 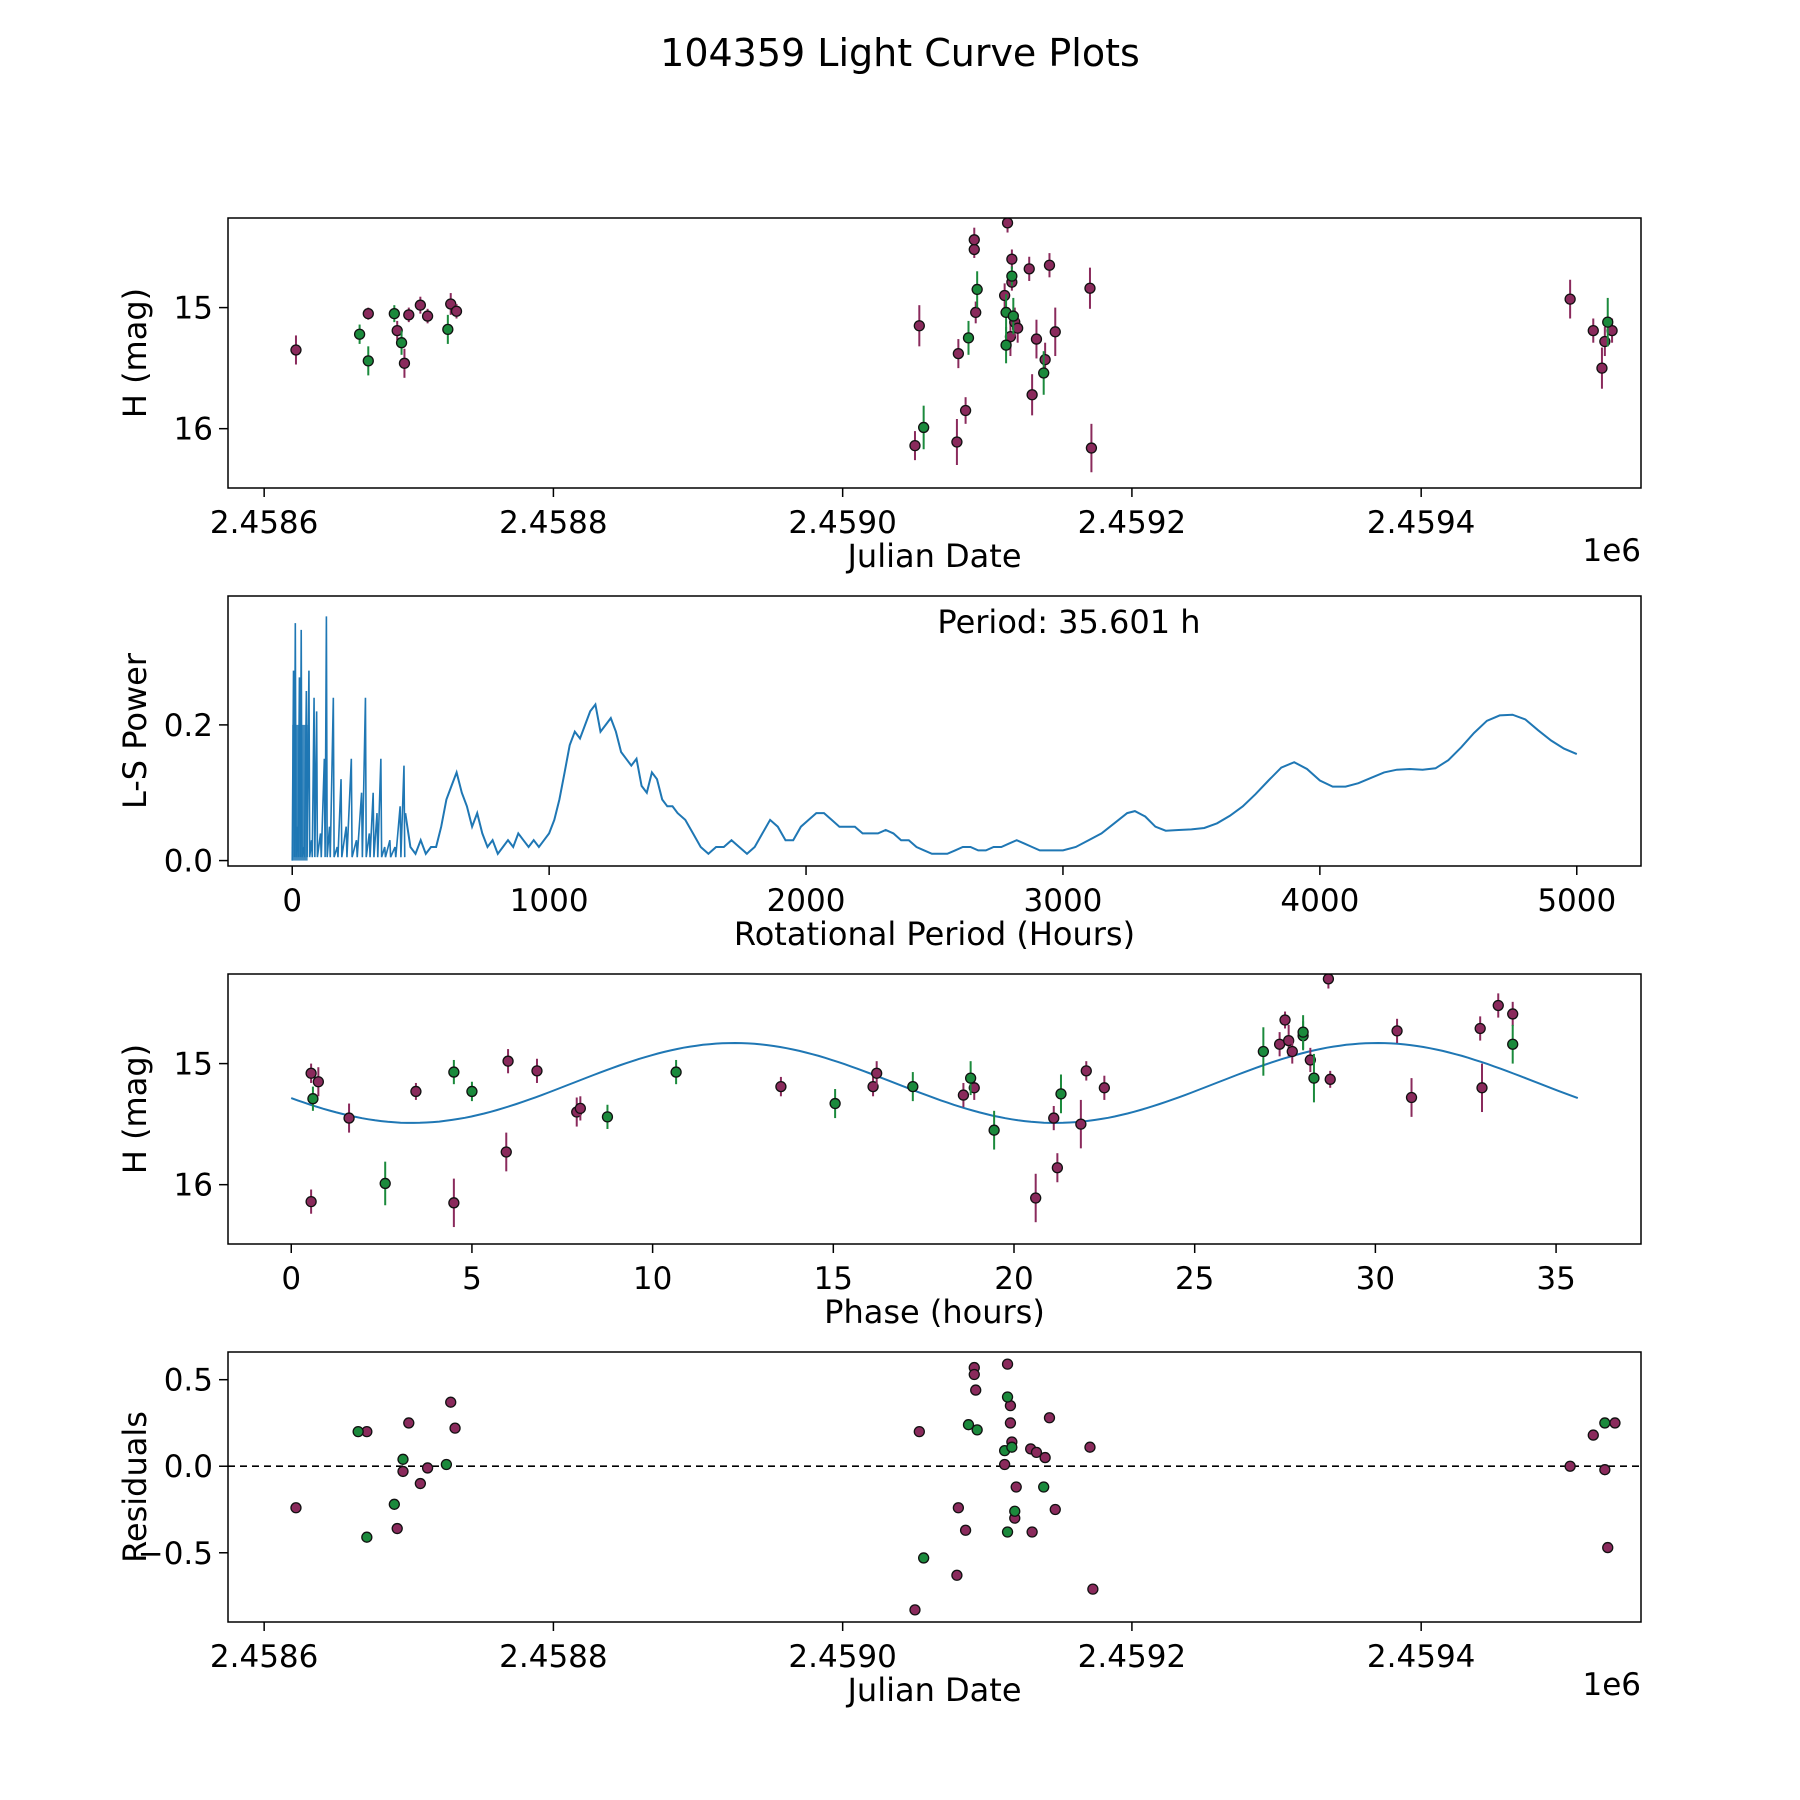 I want to click on x-tick-label: 2.4594, so click(x=1421, y=1657).